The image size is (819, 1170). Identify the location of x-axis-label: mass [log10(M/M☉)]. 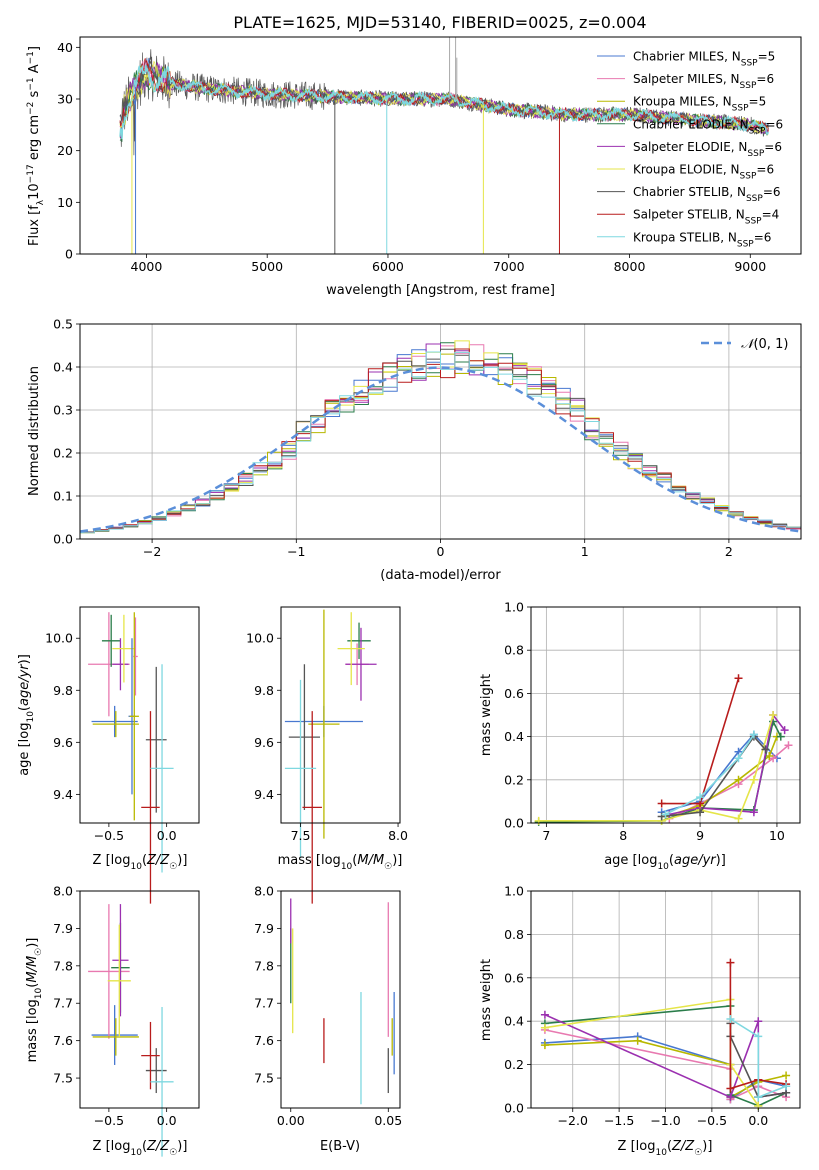
(340, 862).